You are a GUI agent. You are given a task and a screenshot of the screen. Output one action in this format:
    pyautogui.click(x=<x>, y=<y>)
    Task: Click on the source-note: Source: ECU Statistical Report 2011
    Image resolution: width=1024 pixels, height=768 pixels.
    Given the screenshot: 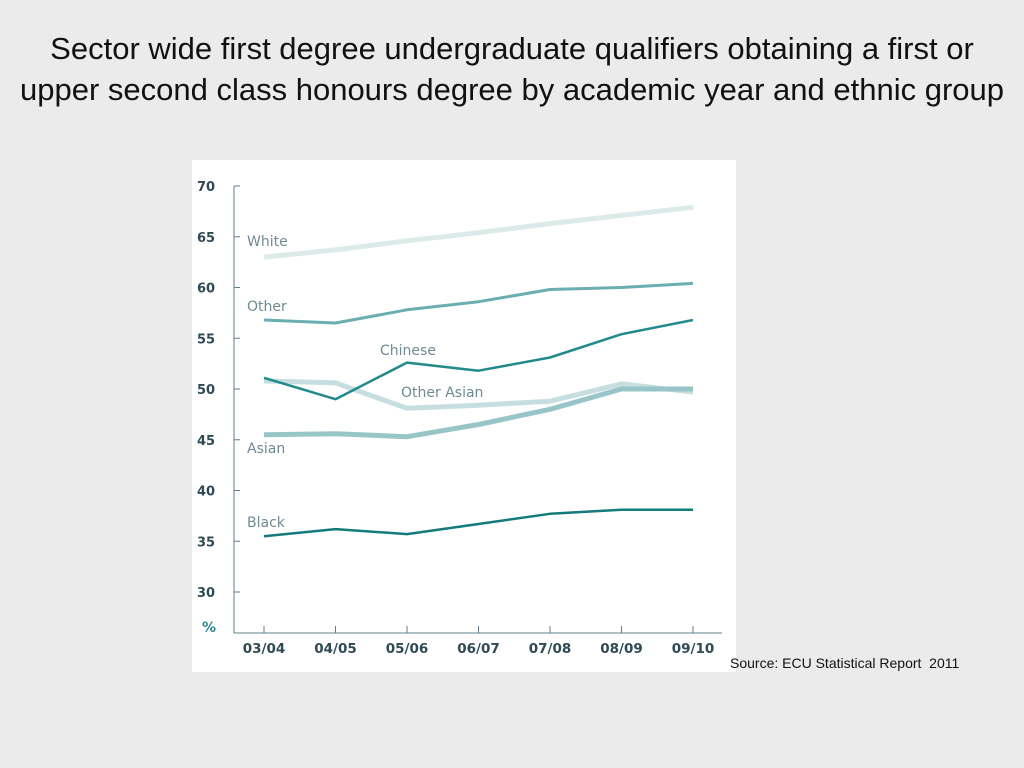 What is the action you would take?
    pyautogui.click(x=845, y=663)
    